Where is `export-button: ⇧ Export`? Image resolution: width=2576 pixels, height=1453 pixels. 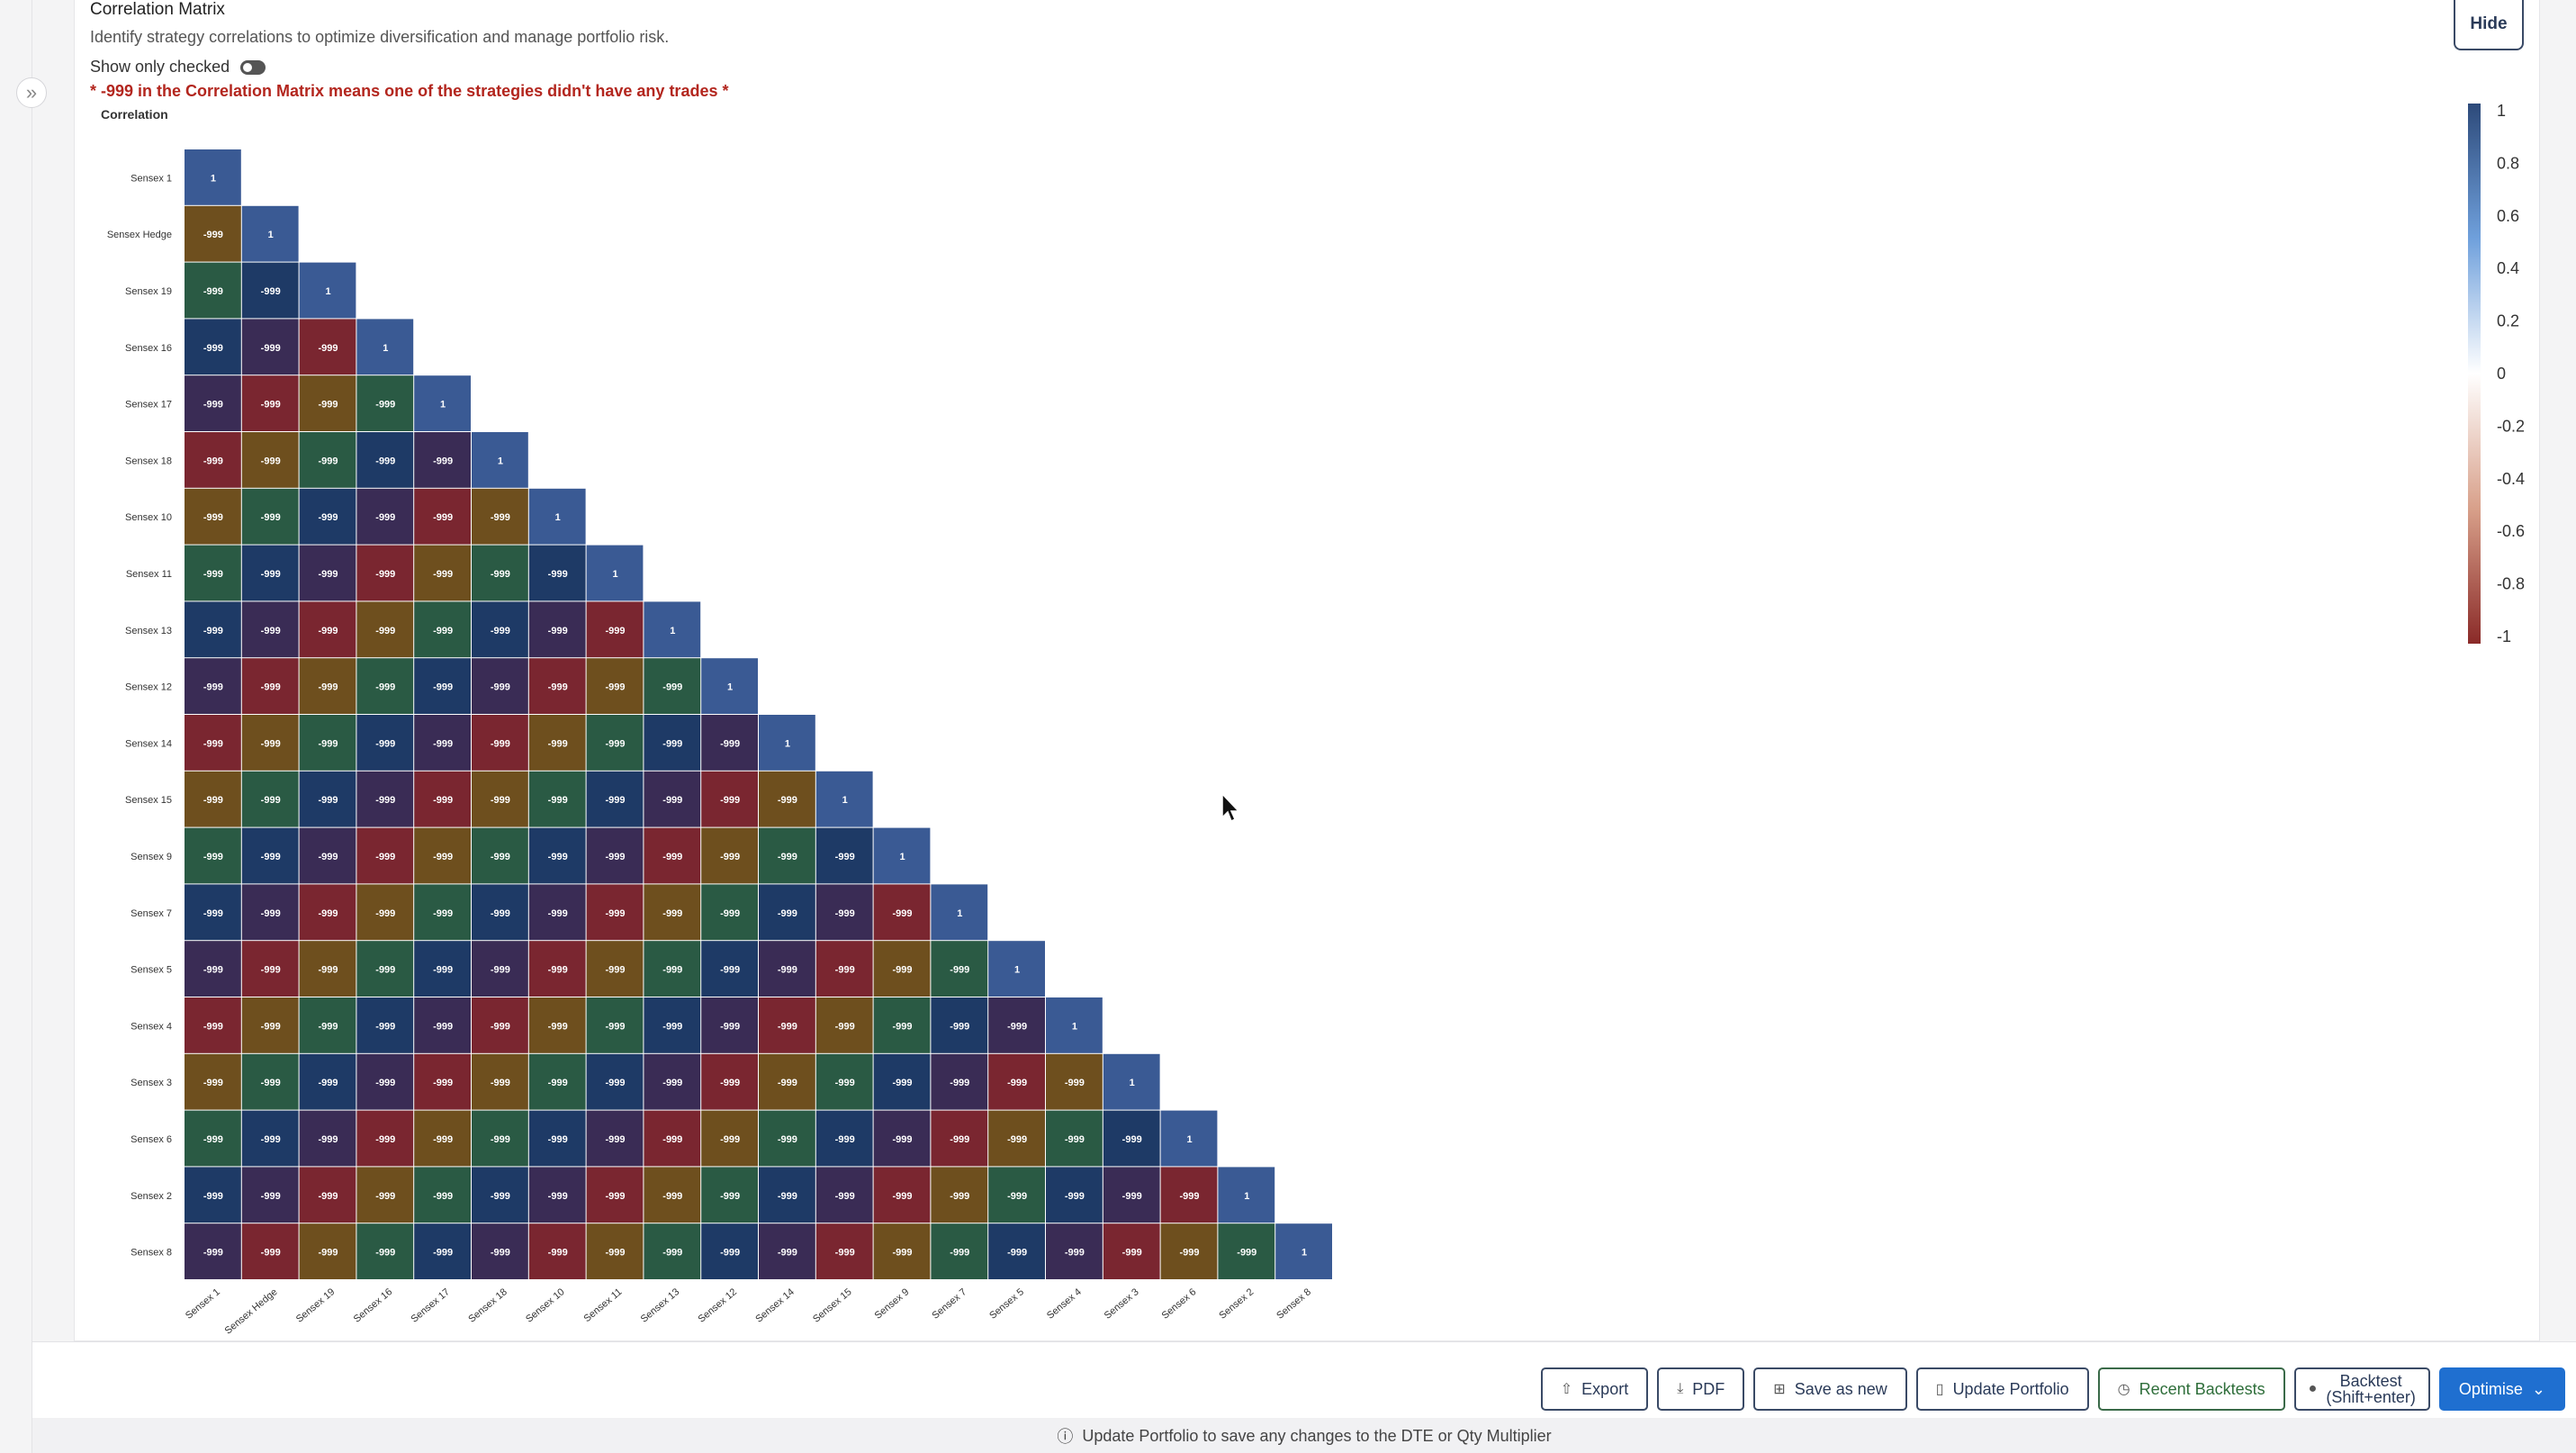
export-button: ⇧ Export is located at coordinates (1594, 1389).